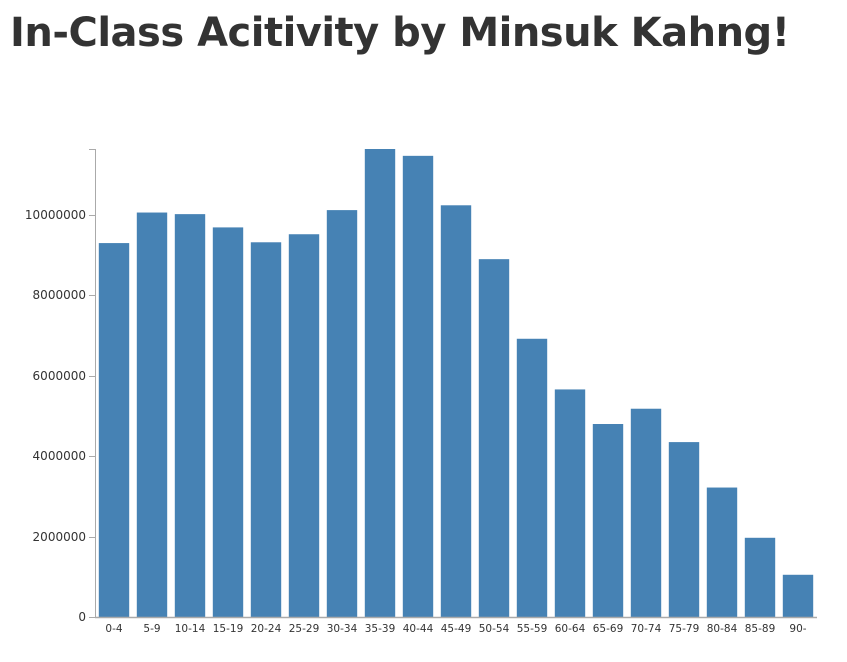 Image resolution: width=847 pixels, height=662 pixels. I want to click on x-tick-label: 80-84, so click(722, 629).